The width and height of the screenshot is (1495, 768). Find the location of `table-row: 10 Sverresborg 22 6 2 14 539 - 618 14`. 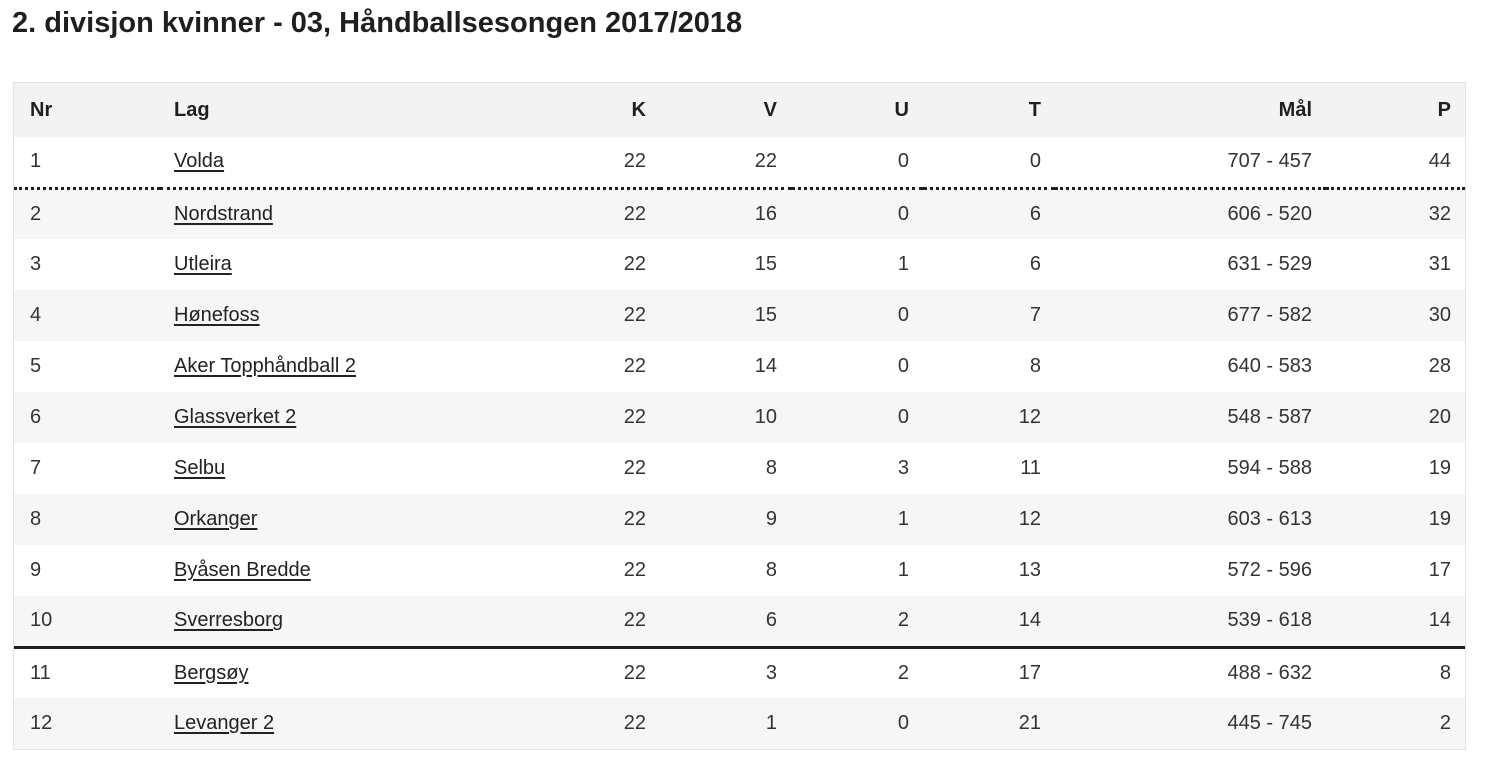

table-row: 10 Sverresborg 22 6 2 14 539 - 618 14 is located at coordinates (739, 622).